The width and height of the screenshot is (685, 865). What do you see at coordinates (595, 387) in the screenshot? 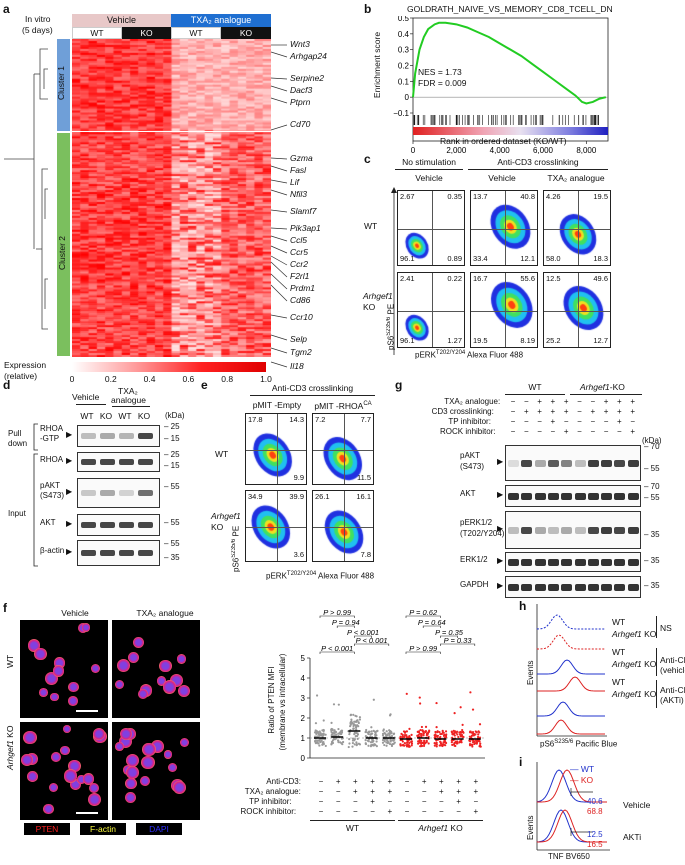
I see `ko-gene-label: Arhgef1` at bounding box center [595, 387].